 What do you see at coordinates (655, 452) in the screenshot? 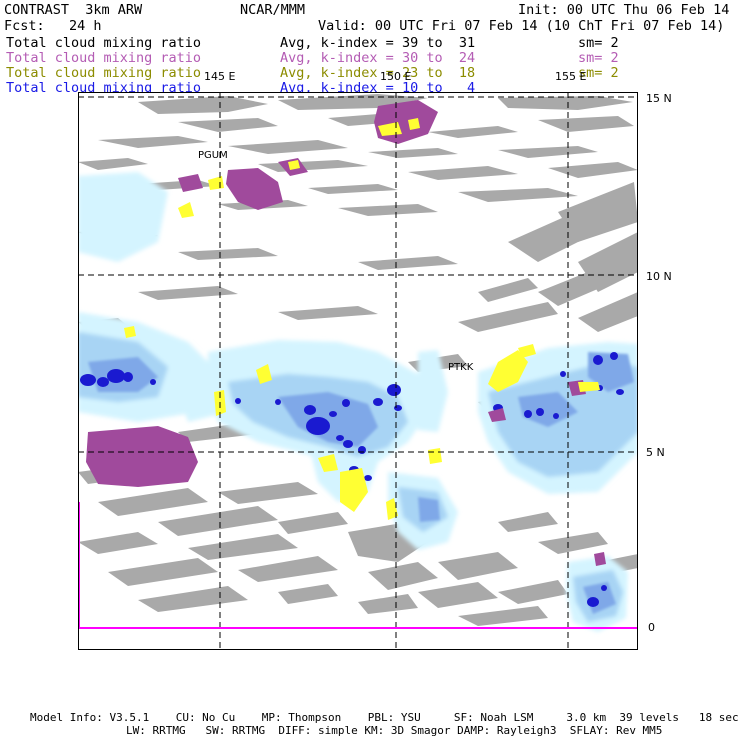
I see `lat-label-5n: 5 N` at bounding box center [655, 452].